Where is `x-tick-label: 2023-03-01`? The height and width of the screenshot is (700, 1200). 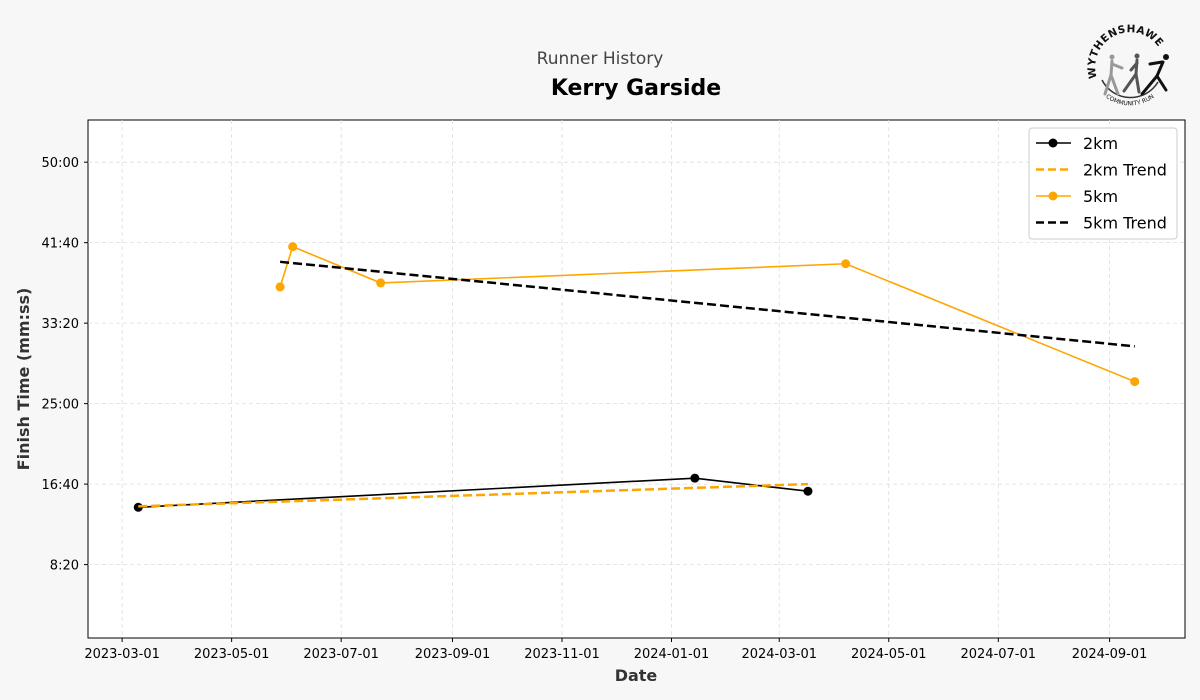
x-tick-label: 2023-03-01 is located at coordinates (122, 654).